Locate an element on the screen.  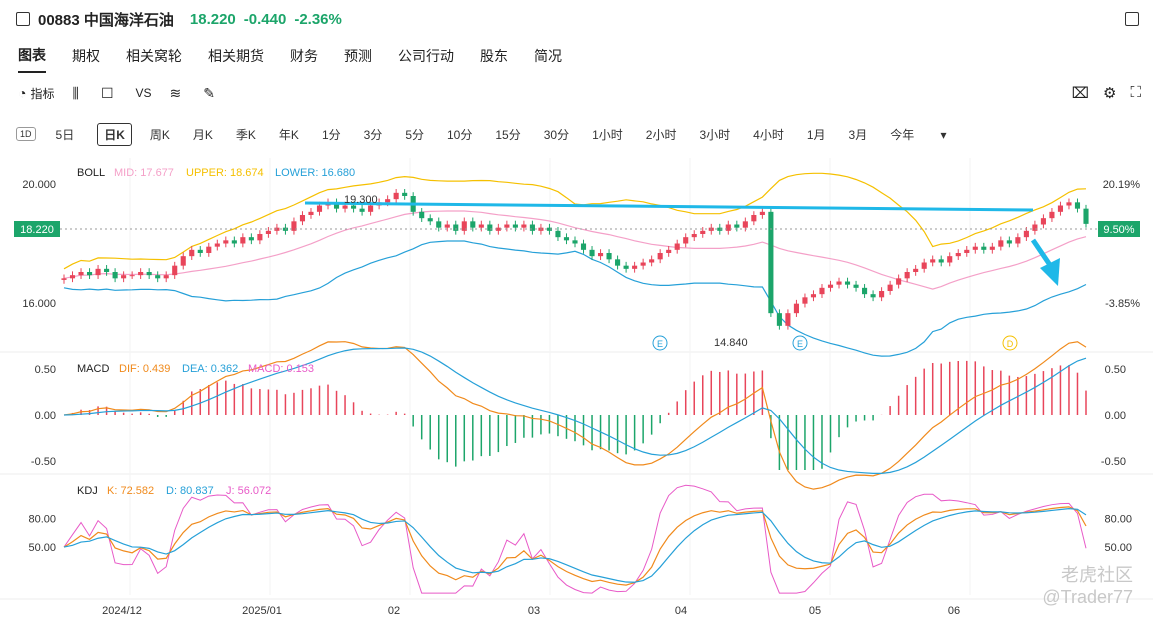
tab-futures: 相关期货 is located at coordinates (236, 56).